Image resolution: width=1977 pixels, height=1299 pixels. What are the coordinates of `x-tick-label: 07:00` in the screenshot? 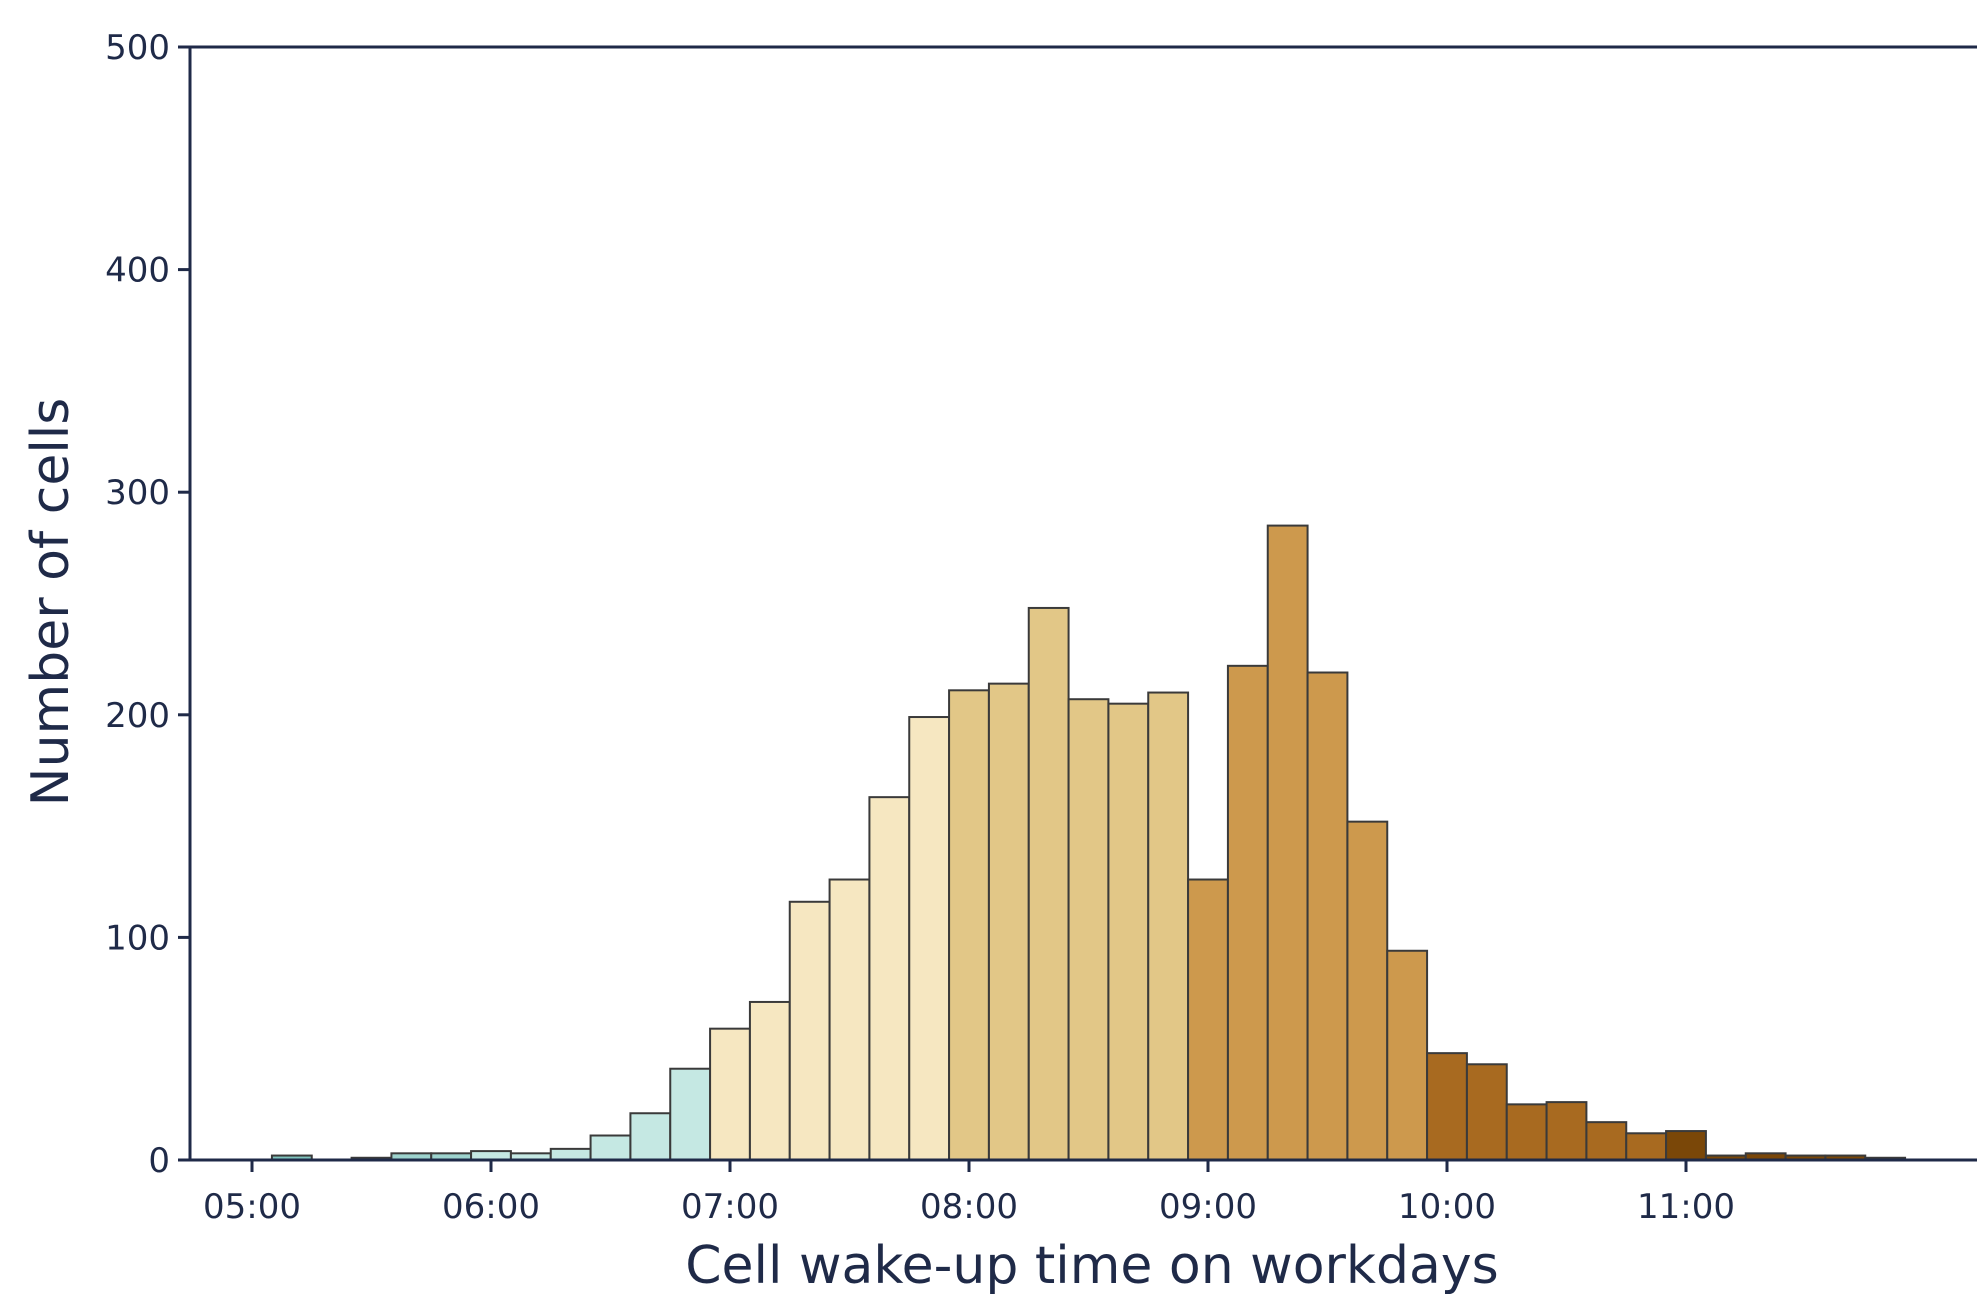 It's located at (730, 1207).